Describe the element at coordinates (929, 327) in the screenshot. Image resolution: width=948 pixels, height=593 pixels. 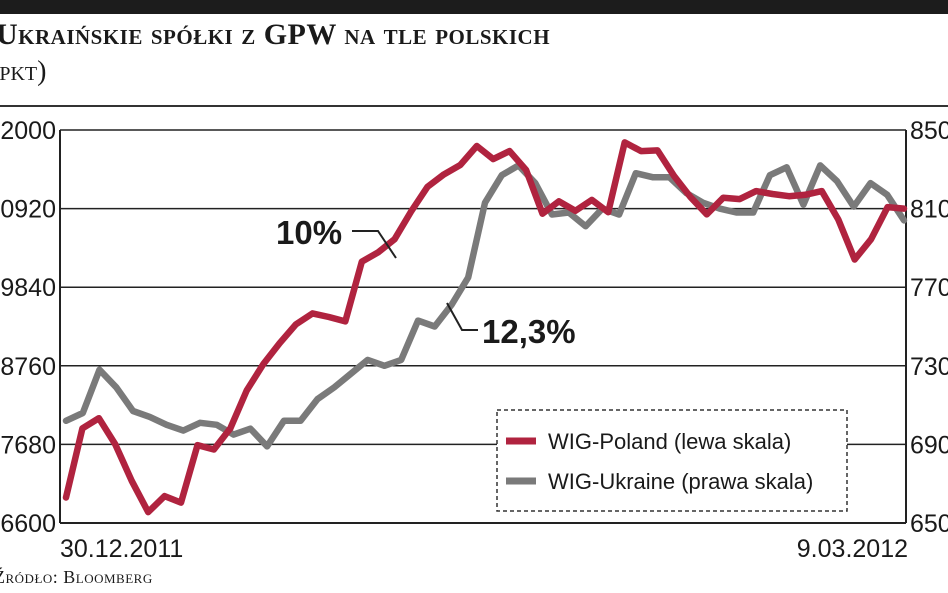
I see `y-axis-right-ticks: 850 810 770 730 690 650` at that location.